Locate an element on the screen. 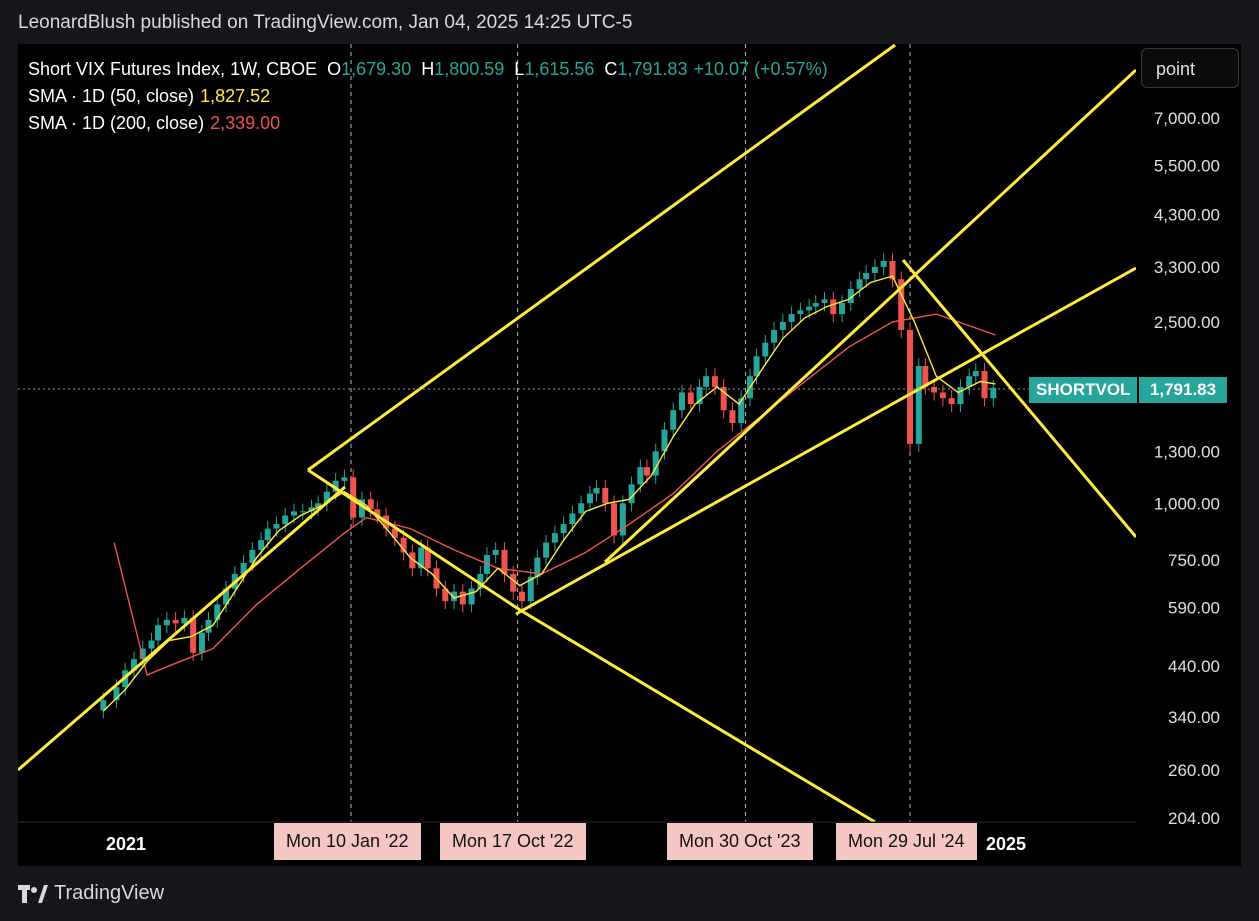 The image size is (1259, 921). footer-brand: TradingView is located at coordinates (91, 893).